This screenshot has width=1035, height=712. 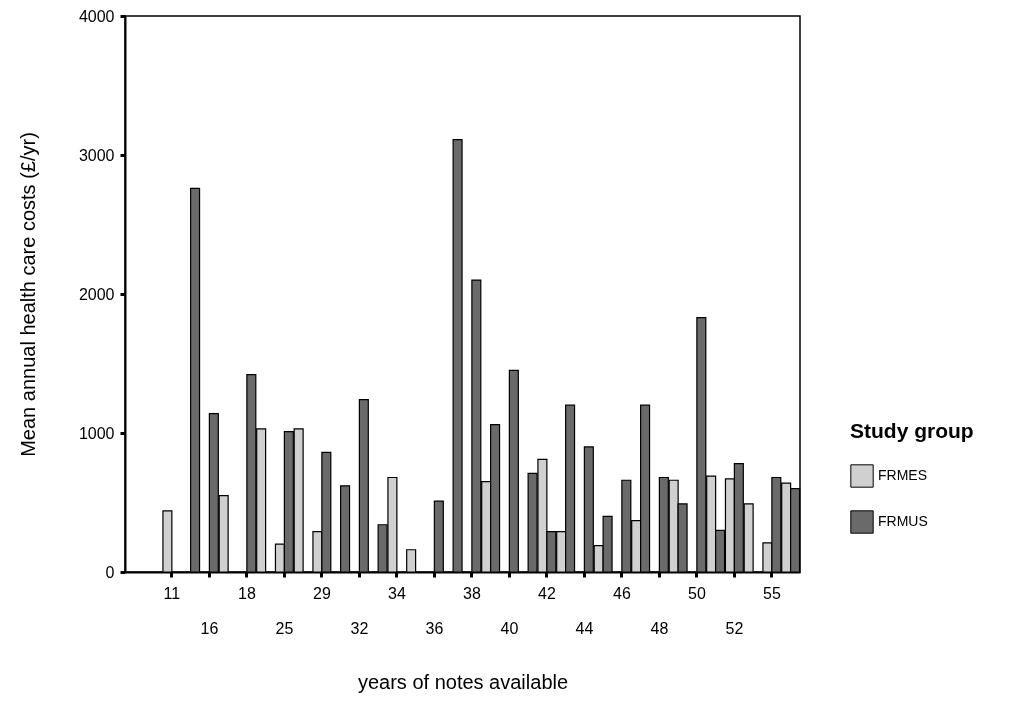 I want to click on x-tick-label: 52, so click(x=734, y=628).